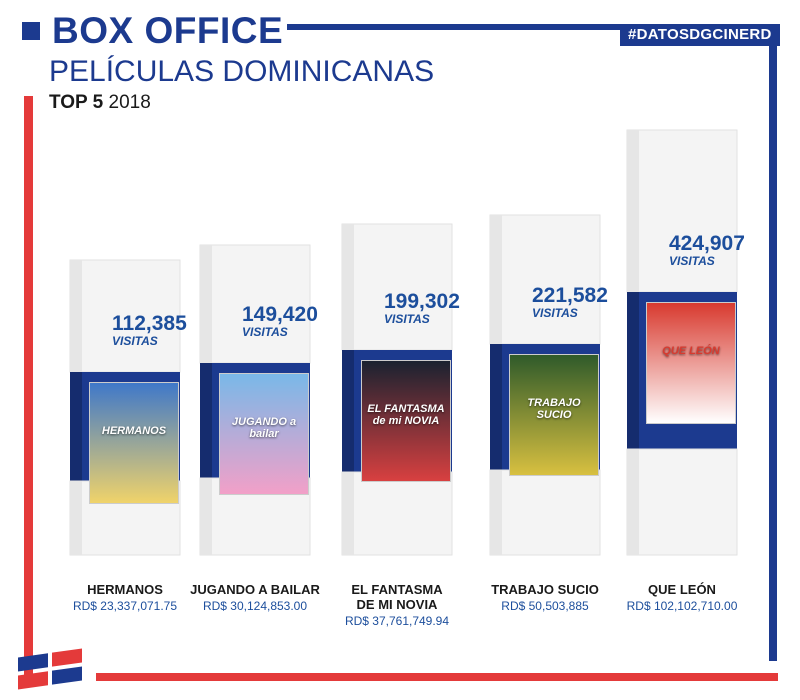 The width and height of the screenshot is (800, 700). Describe the element at coordinates (437, 677) in the screenshot. I see `frame-bottom-line` at that location.